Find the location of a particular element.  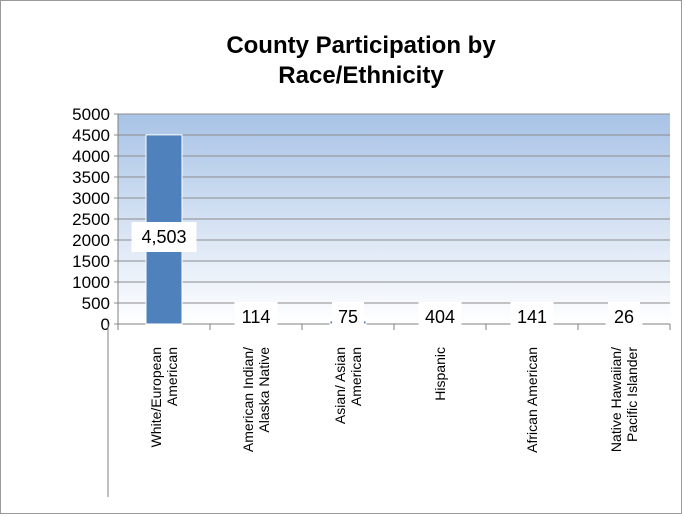

y-tick-label: 1000 is located at coordinates (91, 282).